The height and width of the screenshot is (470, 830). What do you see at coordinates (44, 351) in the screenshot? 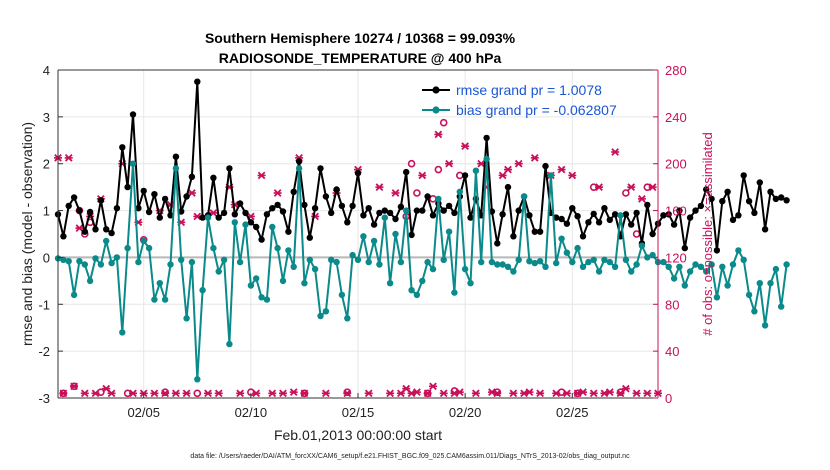
I see `y-tick-label: -2` at bounding box center [44, 351].